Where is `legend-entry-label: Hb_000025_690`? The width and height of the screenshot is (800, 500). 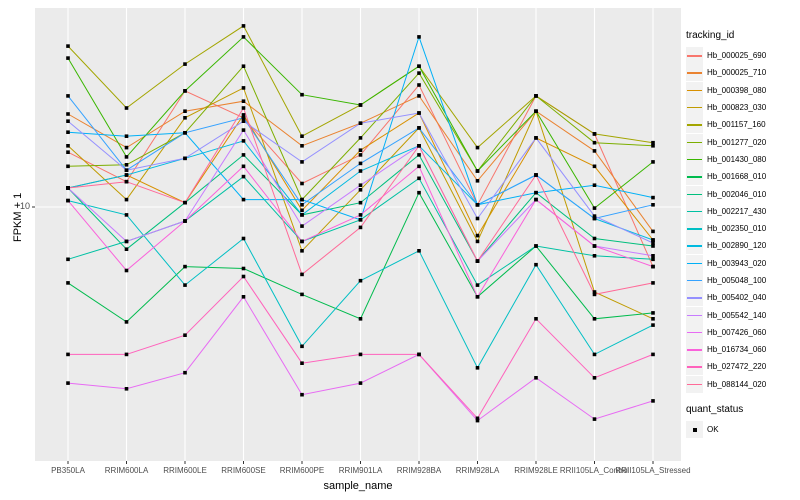 legend-entry-label: Hb_000025_690 is located at coordinates (737, 56).